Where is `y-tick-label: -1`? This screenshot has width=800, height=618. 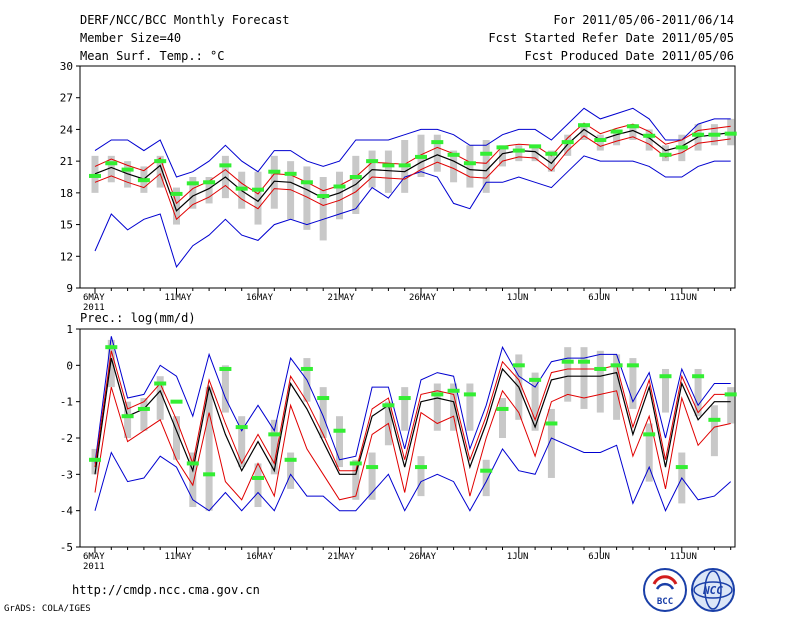
y-tick-label: -1 is located at coordinates (66, 402).